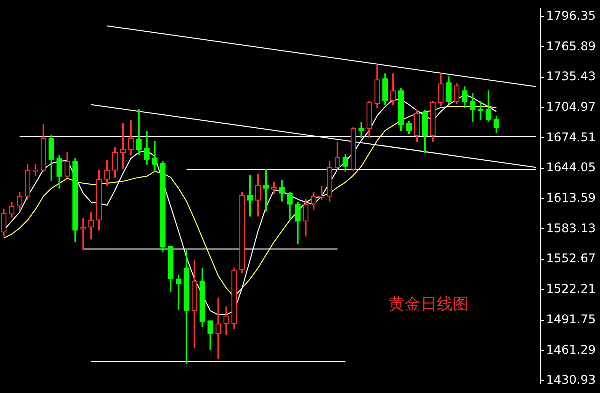  I want to click on y-tick-label: 1644.05, so click(571, 167).